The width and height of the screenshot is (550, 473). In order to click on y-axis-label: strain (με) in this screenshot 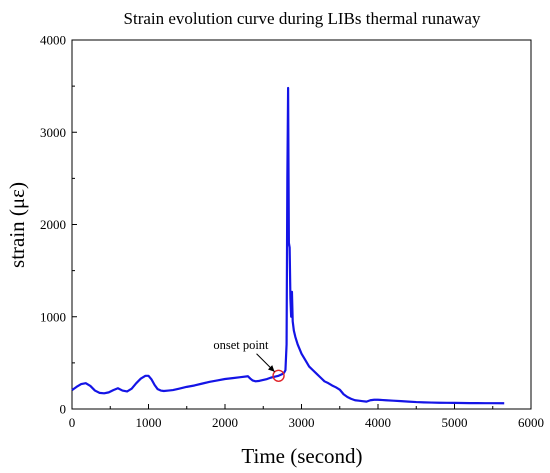, I will do `click(17, 225)`.